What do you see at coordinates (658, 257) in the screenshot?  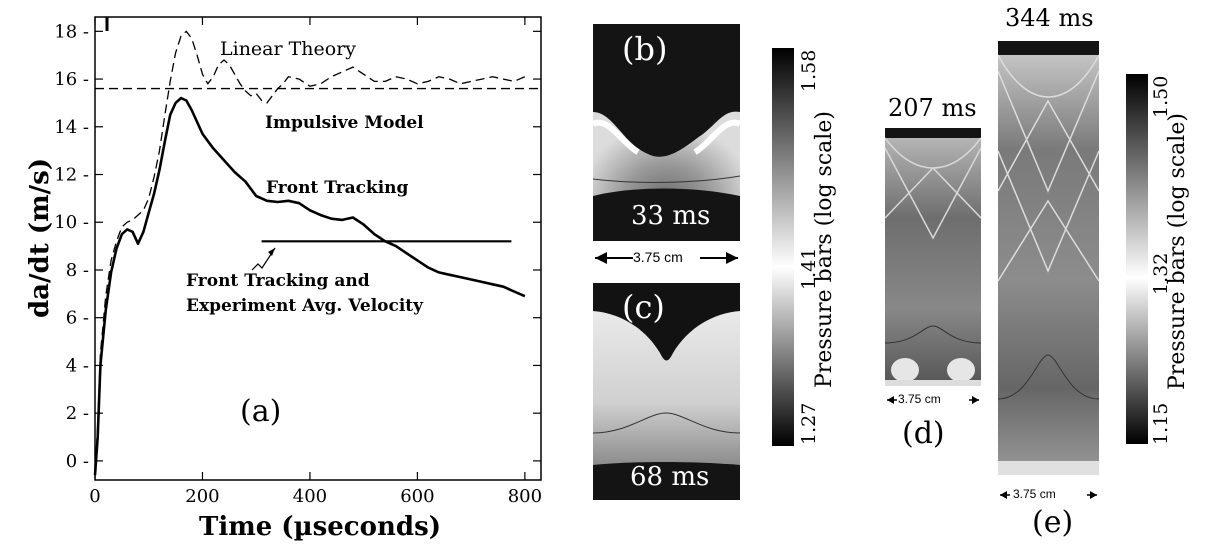 I see `scale-label-b: 3.75 cm` at bounding box center [658, 257].